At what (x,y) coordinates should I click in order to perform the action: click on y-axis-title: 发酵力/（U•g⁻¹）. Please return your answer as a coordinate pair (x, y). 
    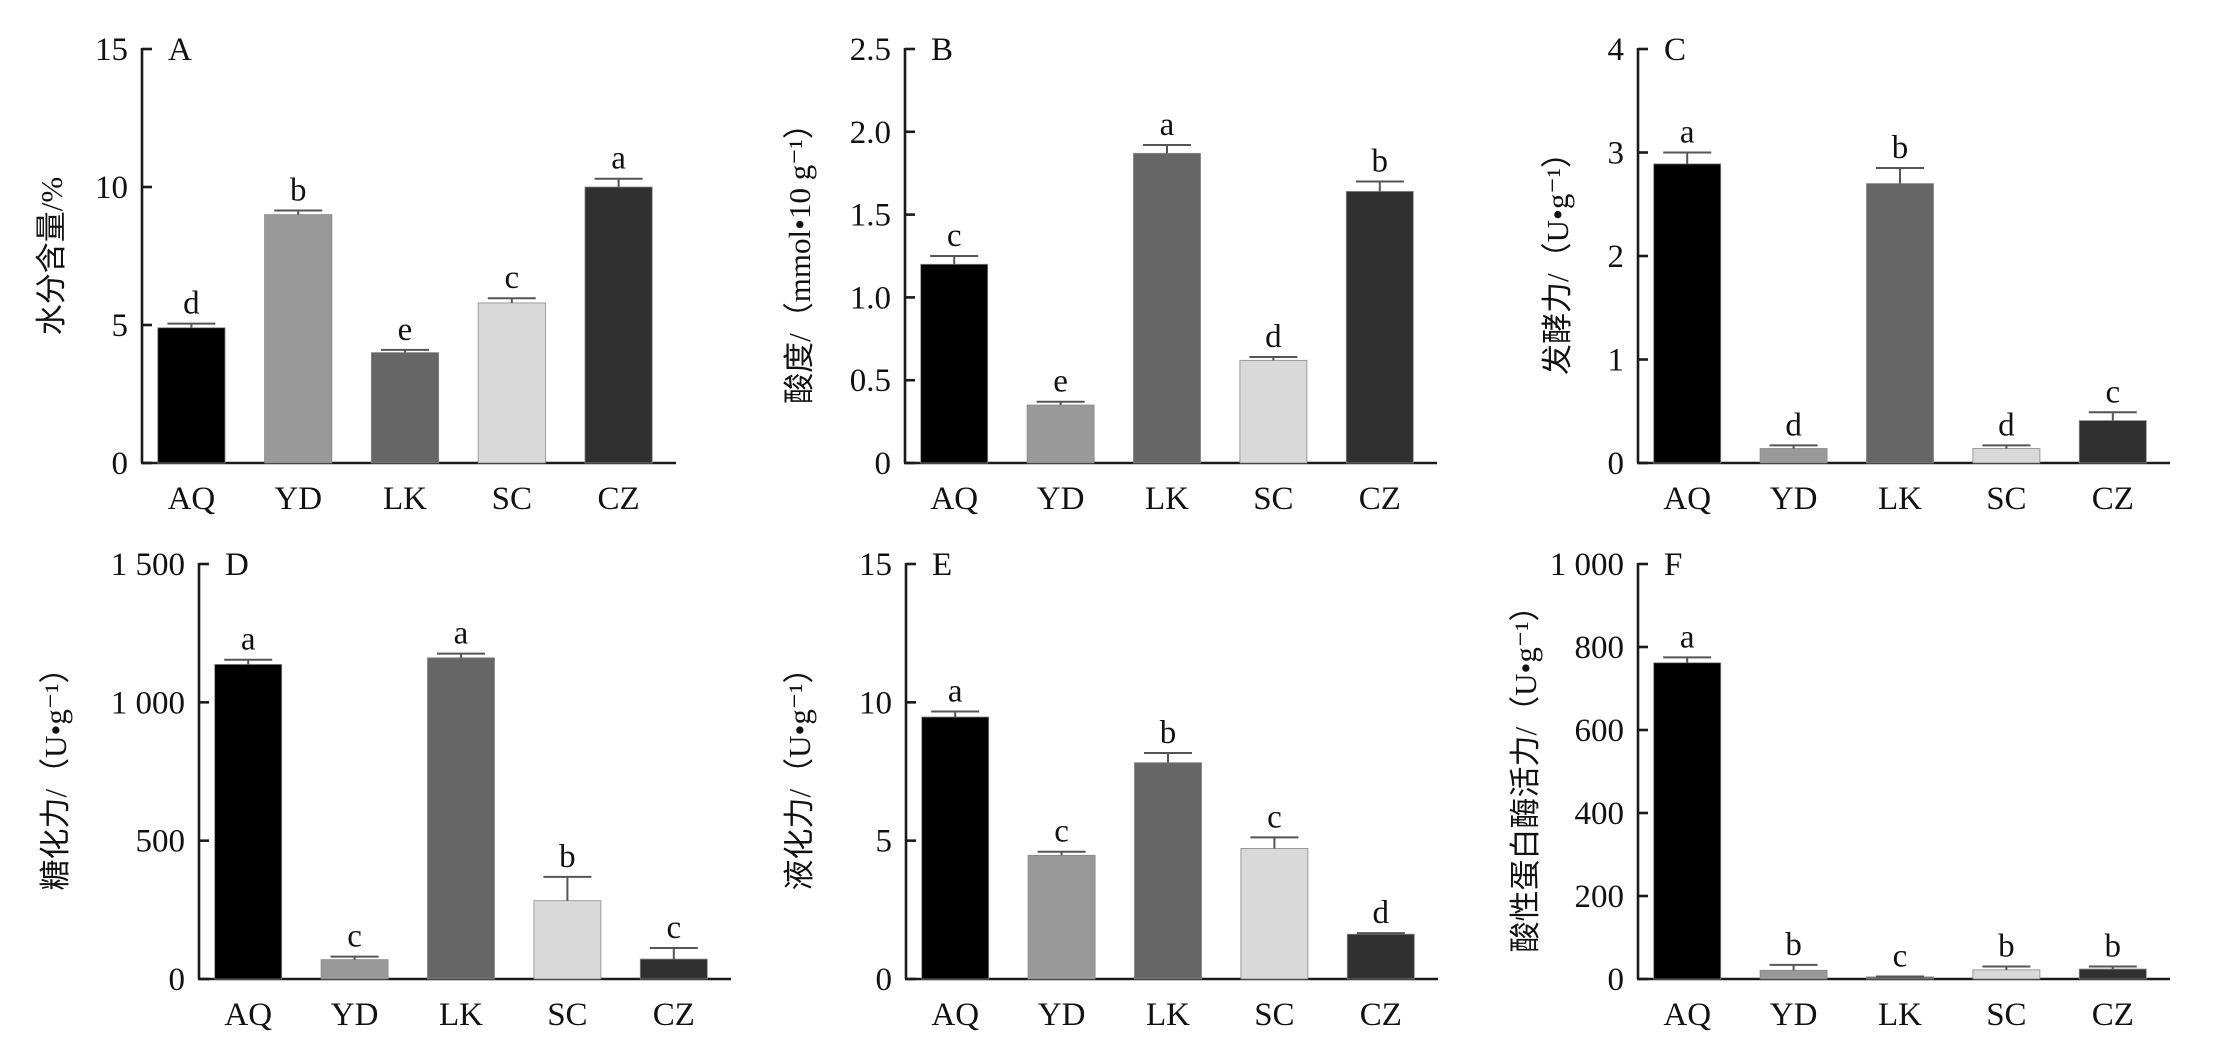
    Looking at the image, I should click on (1557, 256).